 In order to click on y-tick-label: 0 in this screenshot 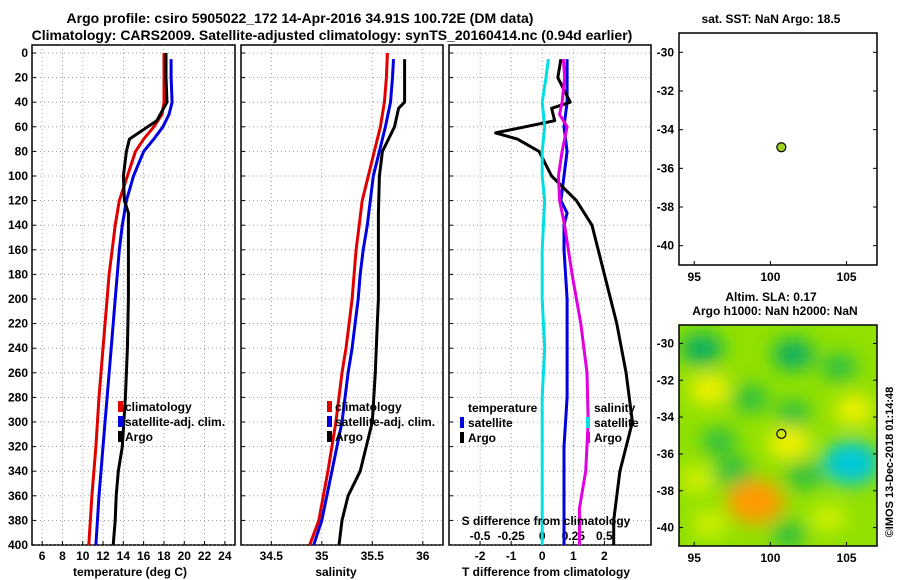, I will do `click(24, 53)`.